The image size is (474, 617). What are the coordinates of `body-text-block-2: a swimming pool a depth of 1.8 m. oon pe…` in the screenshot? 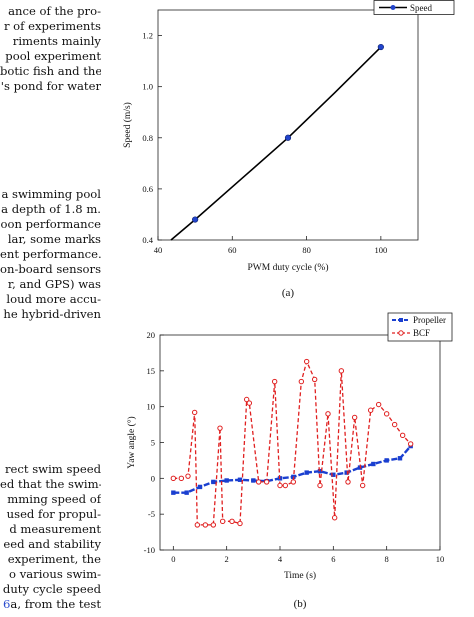 It's located at (50, 254).